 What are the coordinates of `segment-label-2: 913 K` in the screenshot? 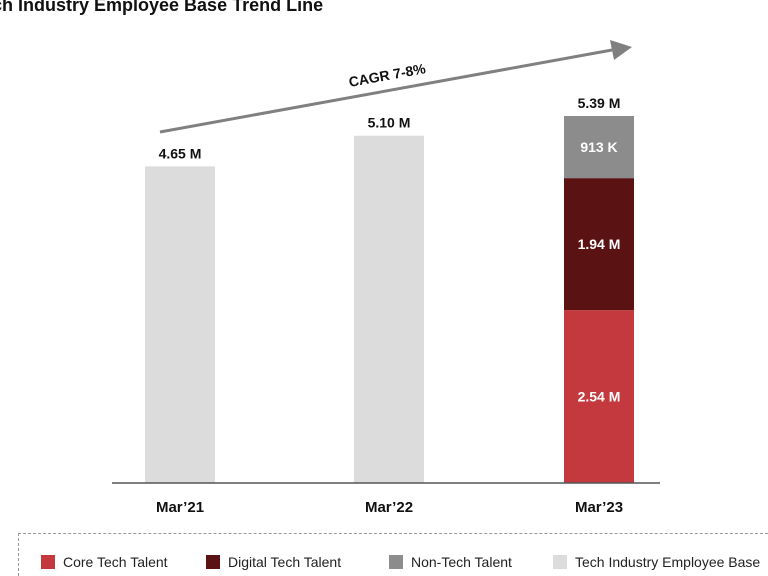 It's located at (598, 147).